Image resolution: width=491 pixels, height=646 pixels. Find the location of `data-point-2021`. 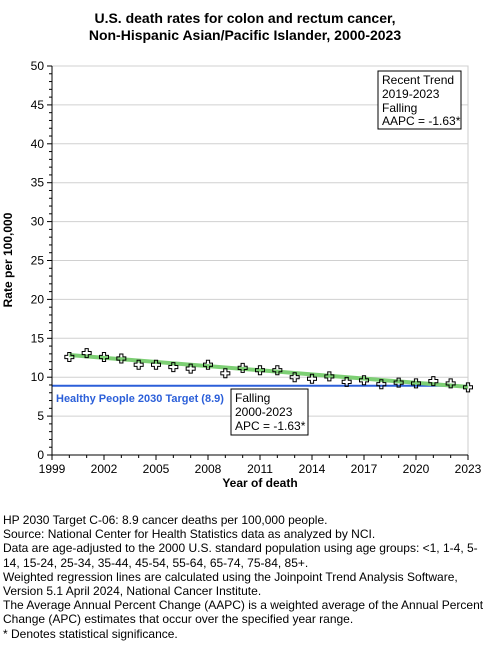

data-point-2021 is located at coordinates (433, 381).